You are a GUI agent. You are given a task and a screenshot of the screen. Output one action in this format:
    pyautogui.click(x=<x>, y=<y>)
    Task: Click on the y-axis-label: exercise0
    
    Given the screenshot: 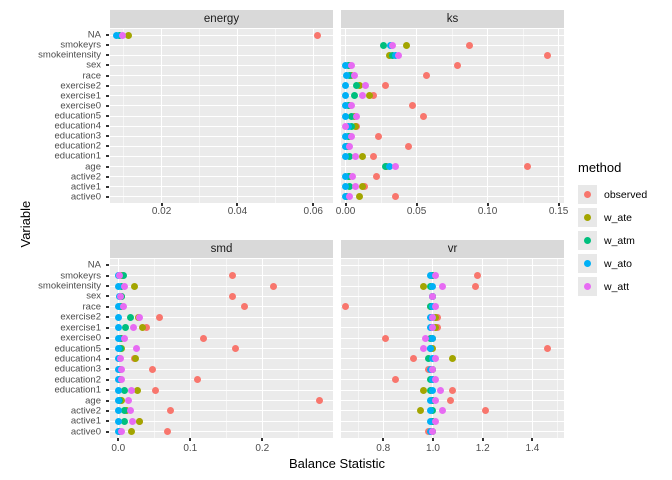 What is the action you would take?
    pyautogui.click(x=80, y=338)
    